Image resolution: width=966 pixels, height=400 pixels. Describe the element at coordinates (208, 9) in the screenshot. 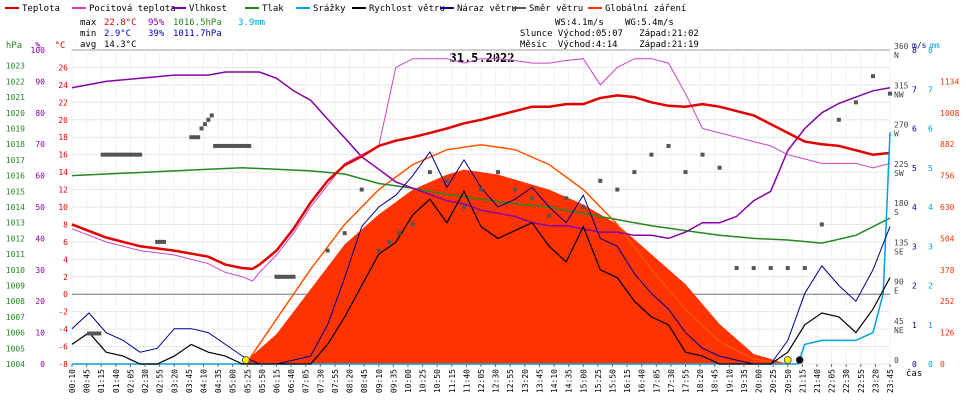

I see `legend-label: Vlhkost` at that location.